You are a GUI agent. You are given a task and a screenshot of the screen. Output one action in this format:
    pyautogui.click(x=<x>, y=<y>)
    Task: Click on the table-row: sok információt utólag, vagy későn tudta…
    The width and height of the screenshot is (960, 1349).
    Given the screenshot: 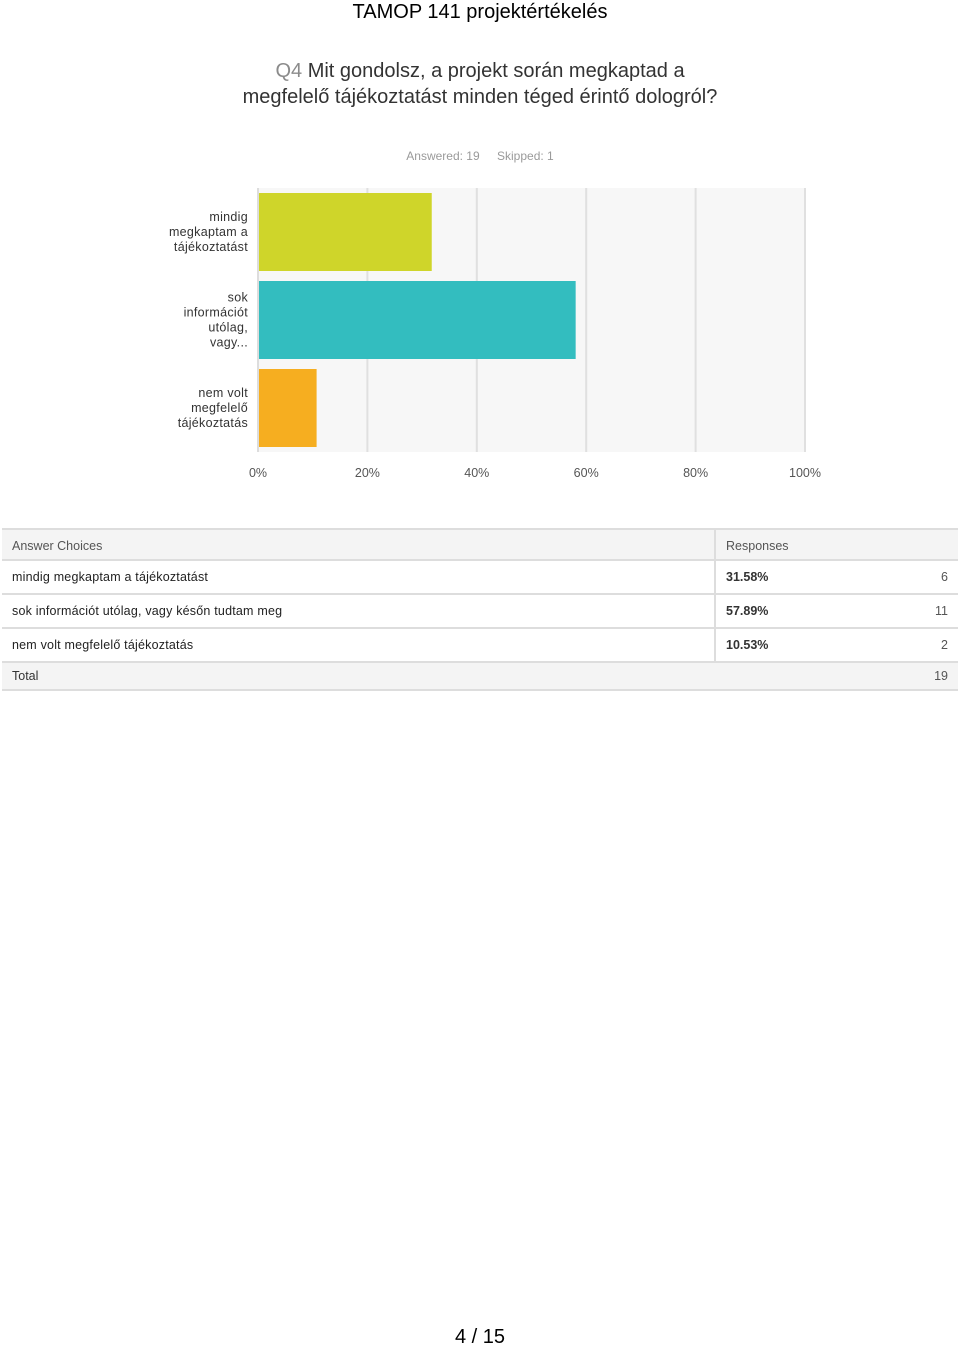 What is the action you would take?
    pyautogui.click(x=480, y=611)
    